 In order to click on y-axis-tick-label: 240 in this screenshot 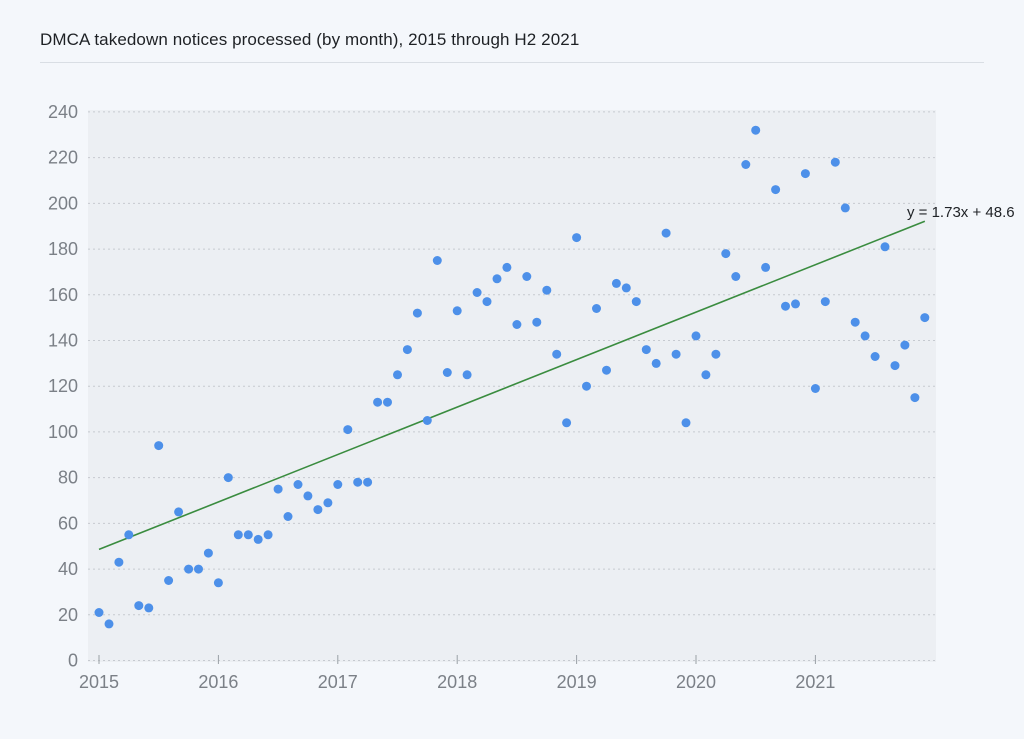, I will do `click(63, 112)`.